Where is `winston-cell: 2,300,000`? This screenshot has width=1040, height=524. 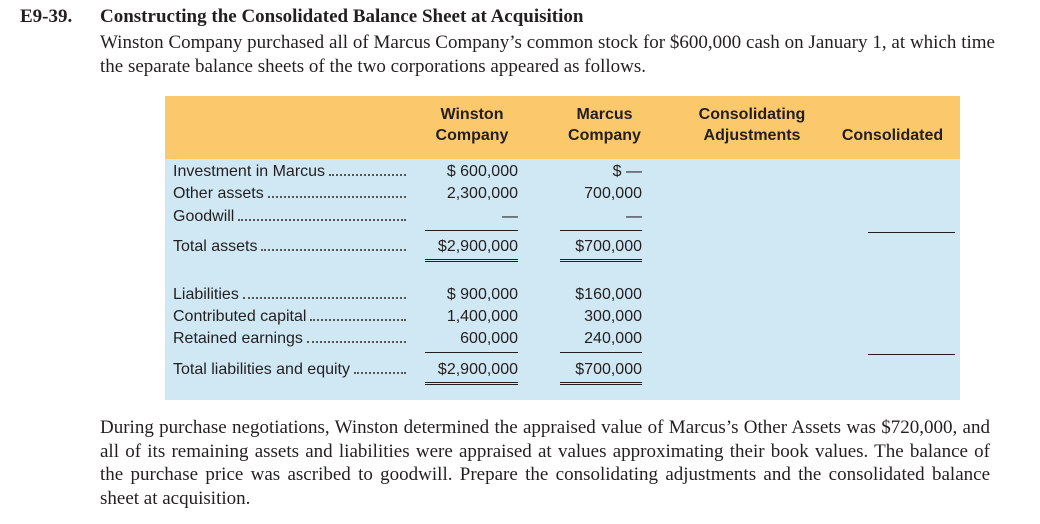
winston-cell: 2,300,000 is located at coordinates (482, 193).